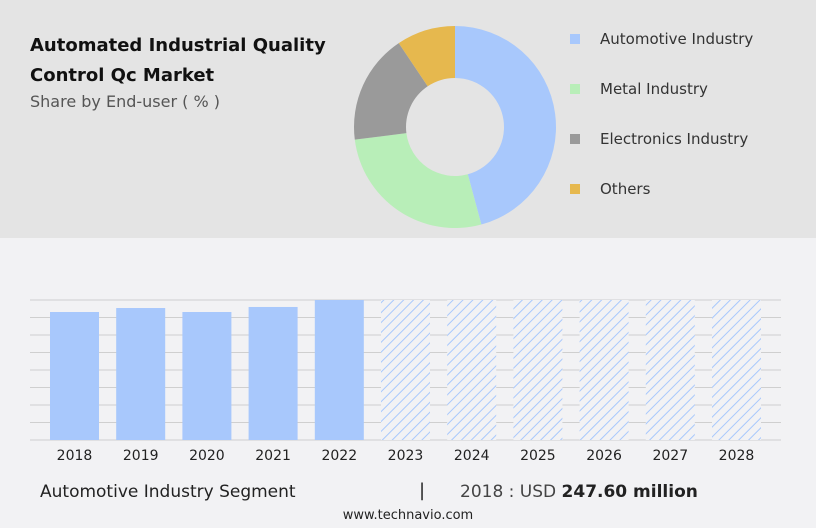 The height and width of the screenshot is (528, 816). I want to click on site-url: www.technavio.com, so click(408, 515).